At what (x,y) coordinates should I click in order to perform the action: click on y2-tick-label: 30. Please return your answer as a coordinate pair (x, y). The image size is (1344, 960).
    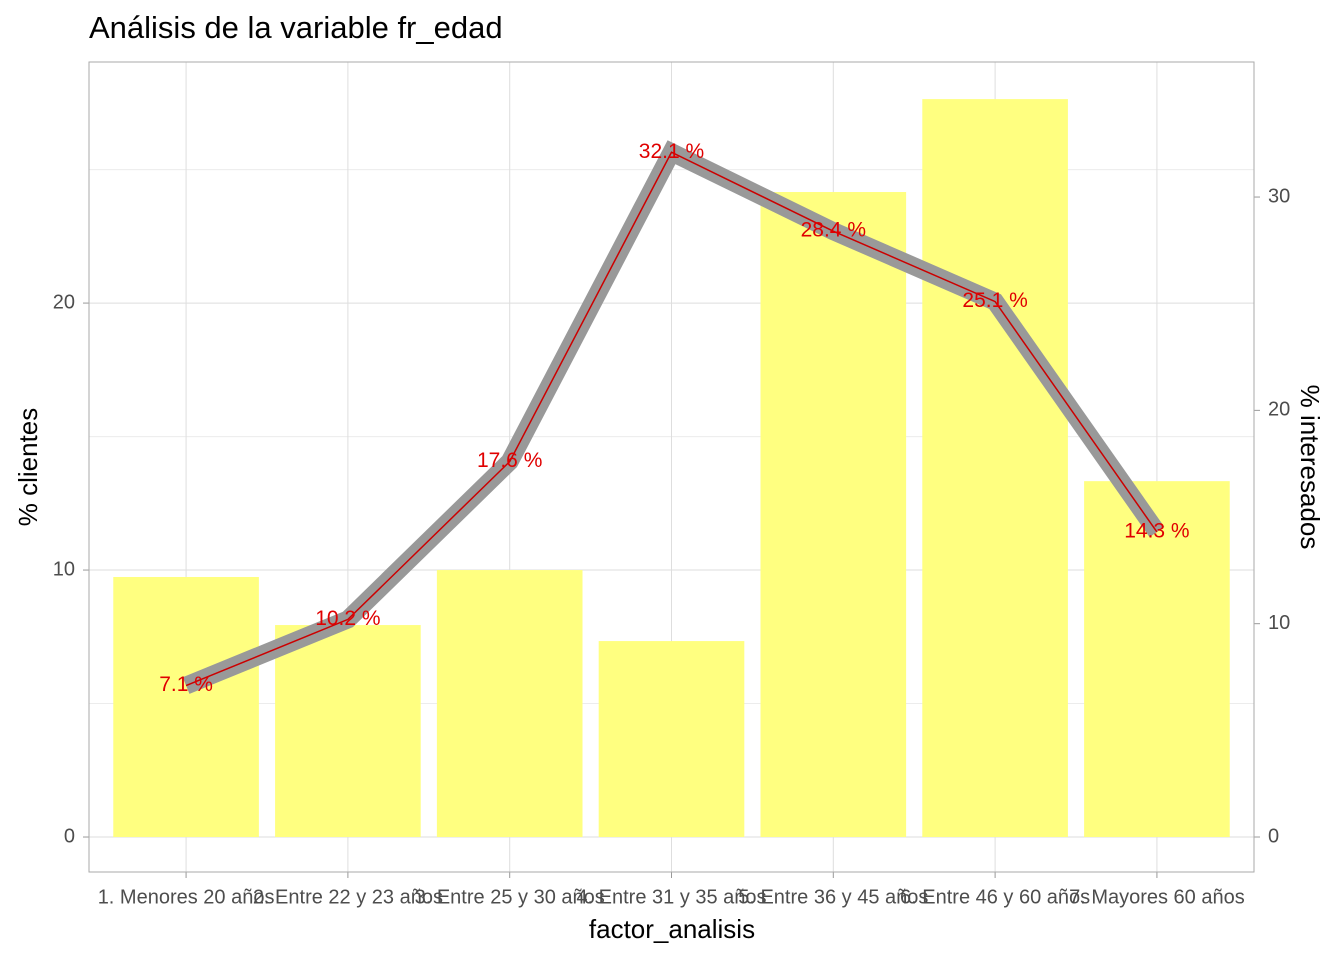
    Looking at the image, I should click on (1279, 196).